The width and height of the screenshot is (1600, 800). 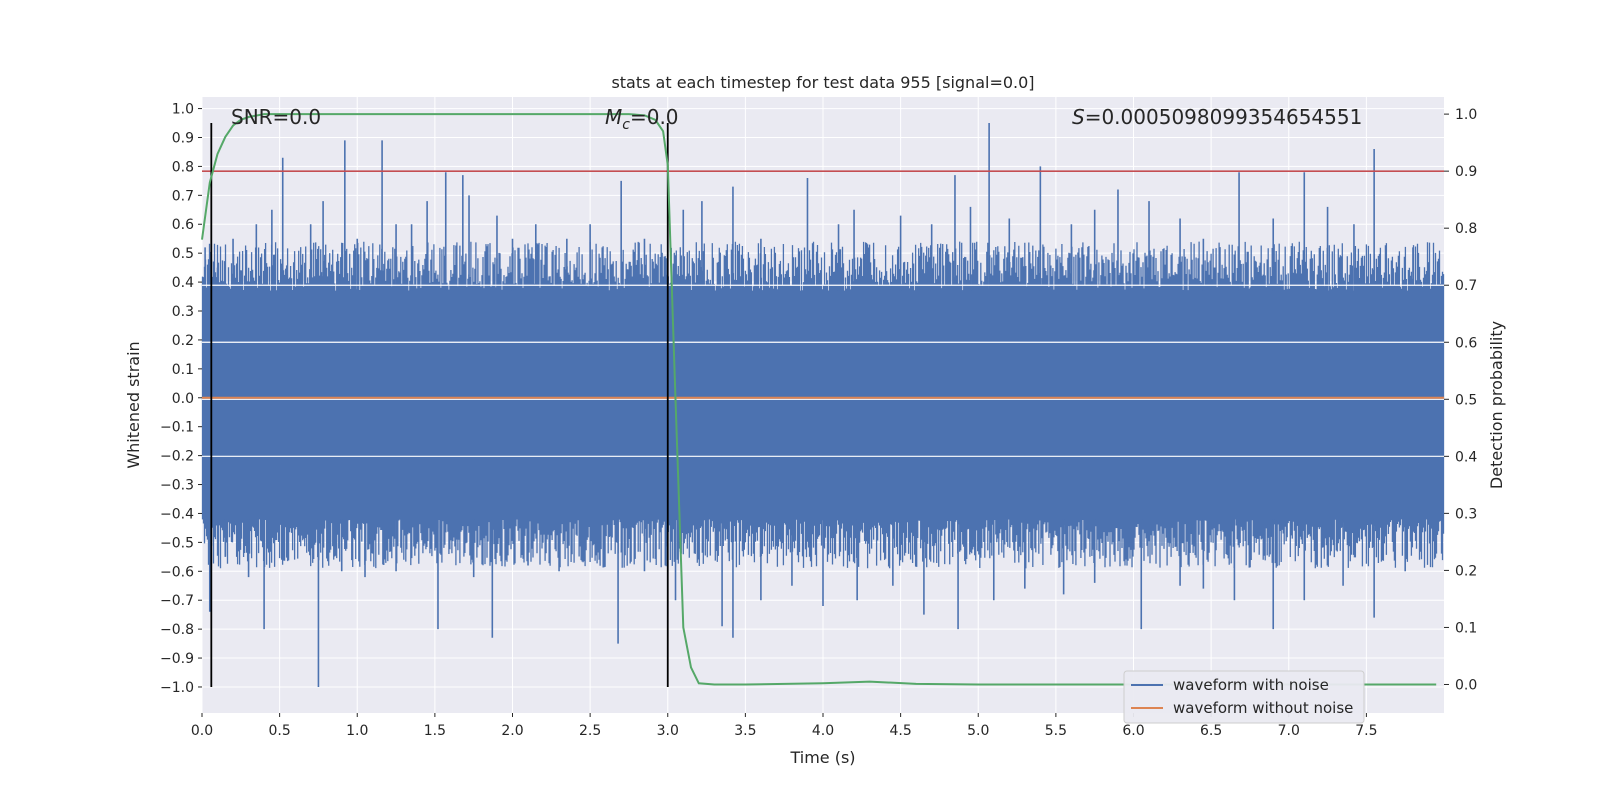 I want to click on x-tick-label: 6.0, so click(x=1133, y=731).